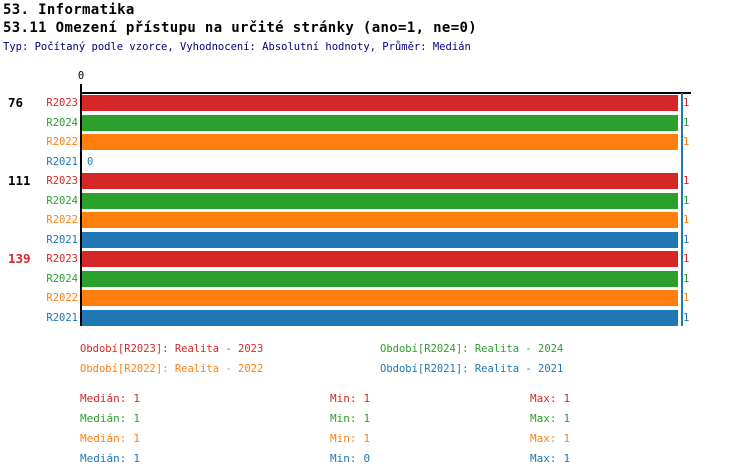 The height and width of the screenshot is (476, 750). What do you see at coordinates (172, 369) in the screenshot?
I see `legend-item-r2022: Období[R2022]: Realita - 2022` at bounding box center [172, 369].